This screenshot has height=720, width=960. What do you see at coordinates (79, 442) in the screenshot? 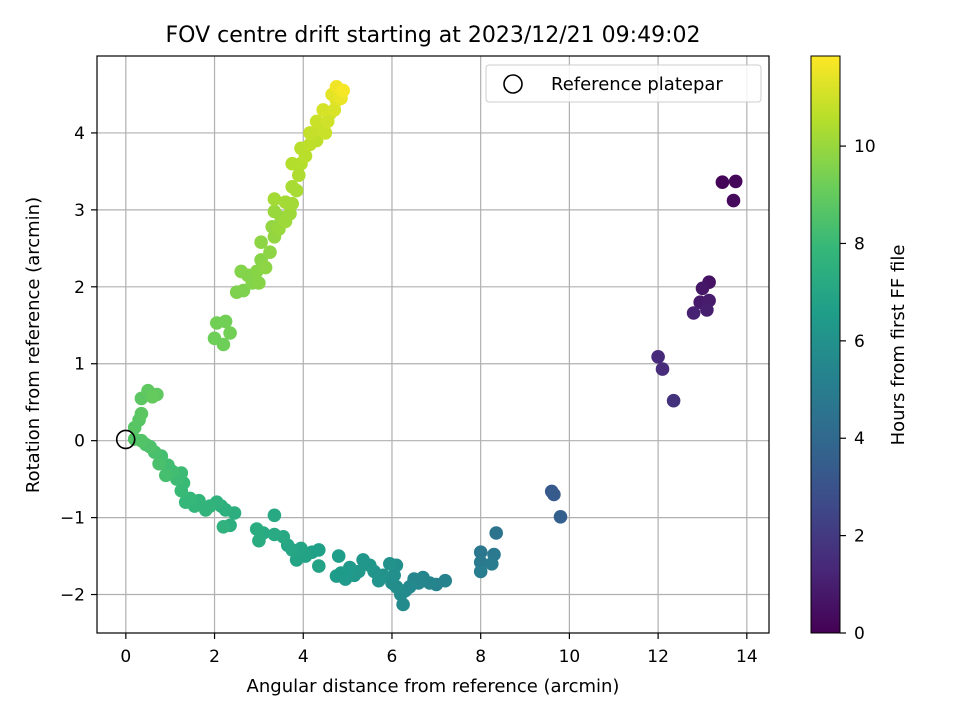
I see `y-tick-label: 0` at bounding box center [79, 442].